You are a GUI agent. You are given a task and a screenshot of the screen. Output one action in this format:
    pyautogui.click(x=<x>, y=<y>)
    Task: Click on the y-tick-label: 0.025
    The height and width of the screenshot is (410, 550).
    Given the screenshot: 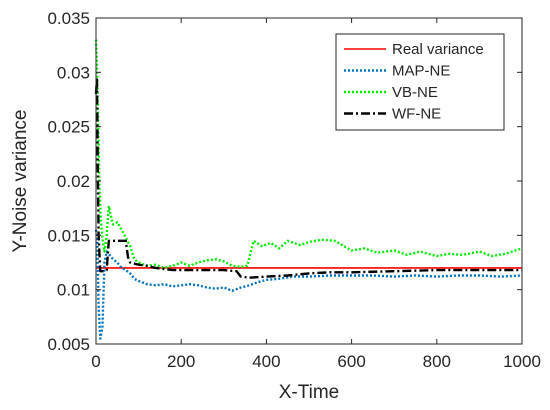 What is the action you would take?
    pyautogui.click(x=68, y=127)
    